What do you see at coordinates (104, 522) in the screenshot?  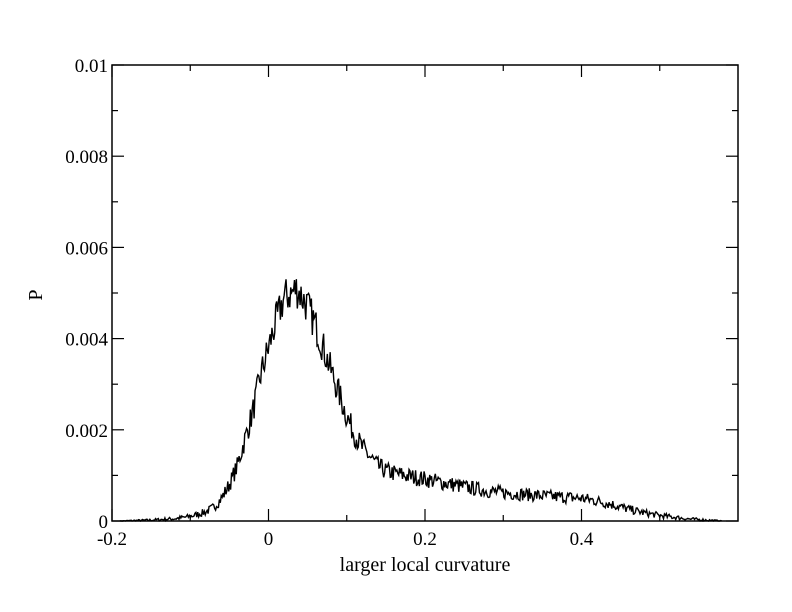 I see `y-tick-label: 0` at bounding box center [104, 522].